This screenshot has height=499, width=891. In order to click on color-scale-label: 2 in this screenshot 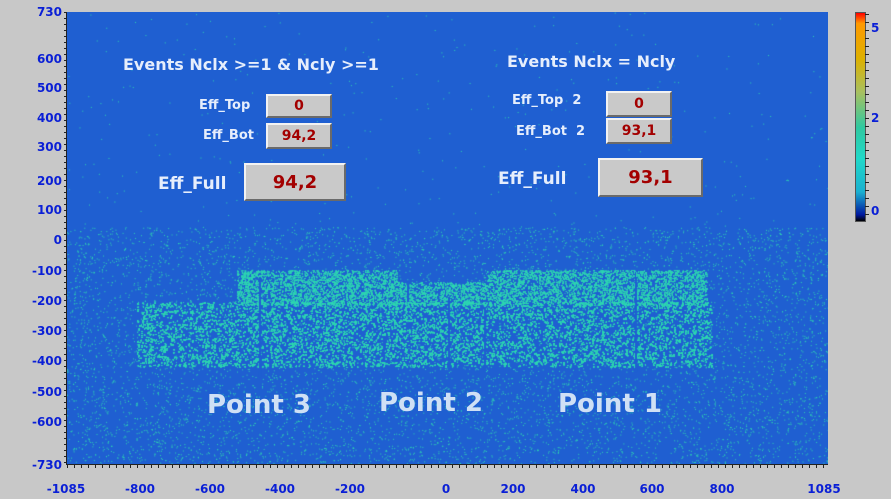, I will do `click(875, 118)`.